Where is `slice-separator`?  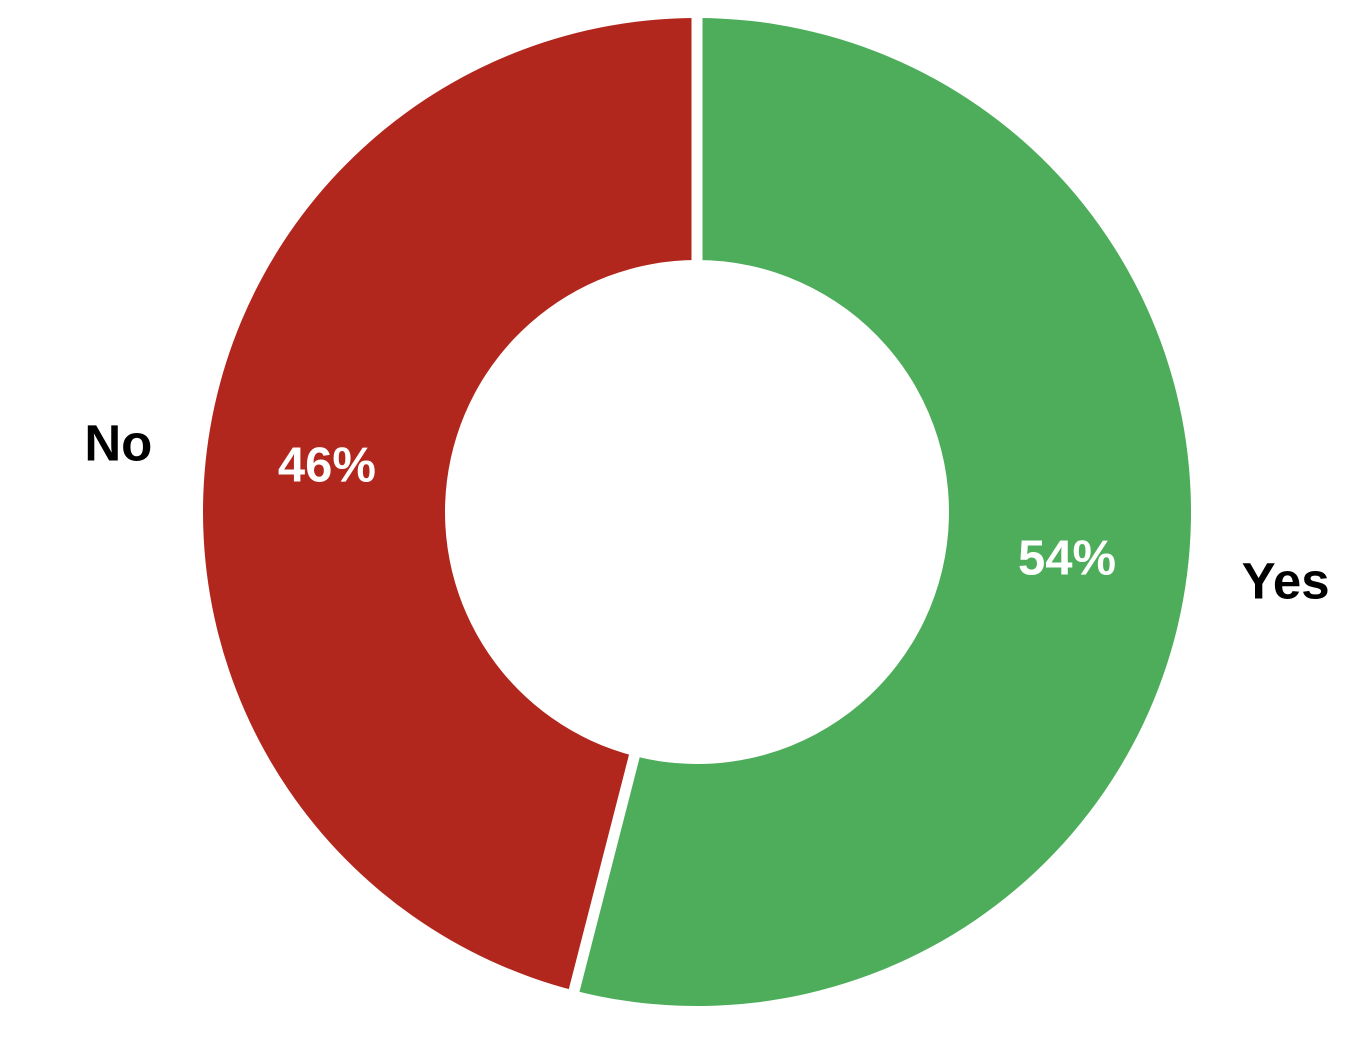
slice-separator is located at coordinates (604, 873).